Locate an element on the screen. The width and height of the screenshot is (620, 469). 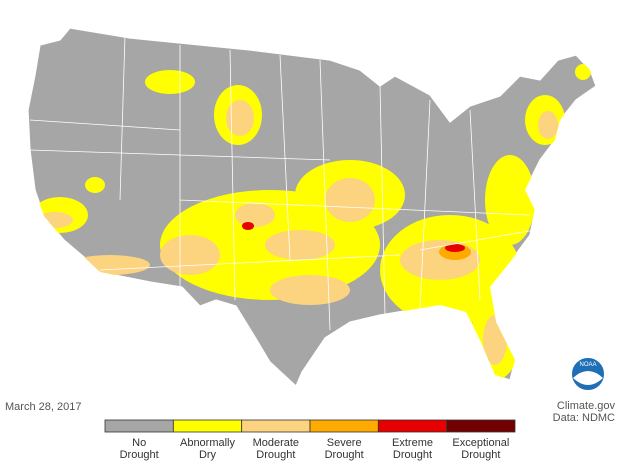
credit-data: Data: NDMC is located at coordinates (584, 418).